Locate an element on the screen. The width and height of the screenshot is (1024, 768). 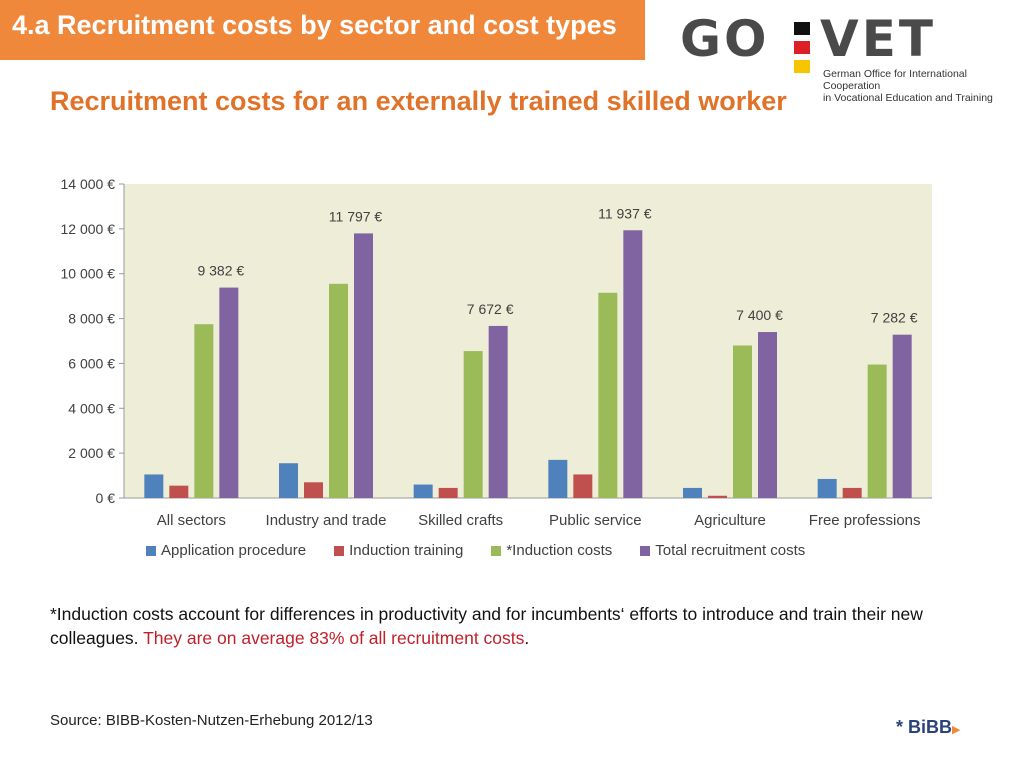
y-tick-label: 4 000 € is located at coordinates (91, 408).